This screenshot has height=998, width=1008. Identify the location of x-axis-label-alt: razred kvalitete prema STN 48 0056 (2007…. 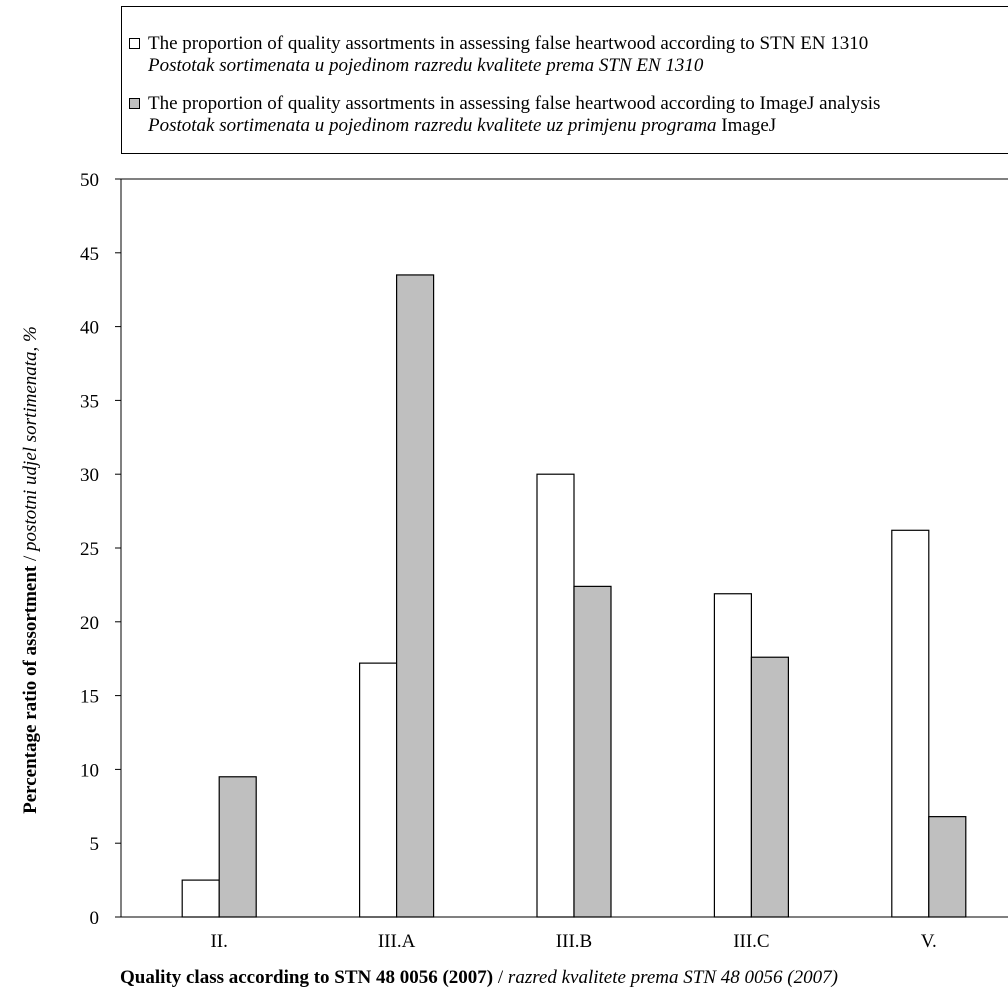
(672, 977).